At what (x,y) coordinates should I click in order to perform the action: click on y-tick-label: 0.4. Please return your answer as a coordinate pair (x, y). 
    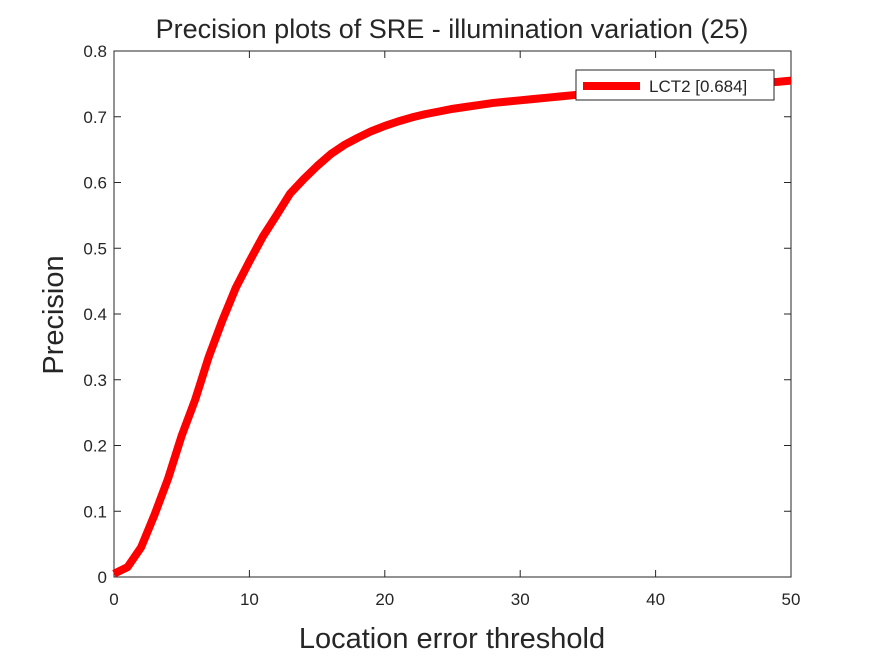
    Looking at the image, I should click on (95, 314).